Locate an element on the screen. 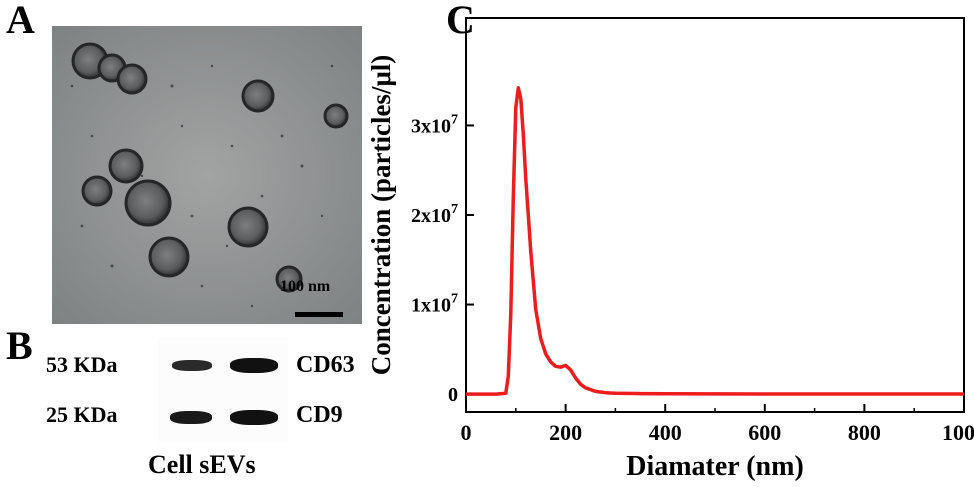 The width and height of the screenshot is (974, 487). lane-labels: Cell sEVs is located at coordinates (202, 464).